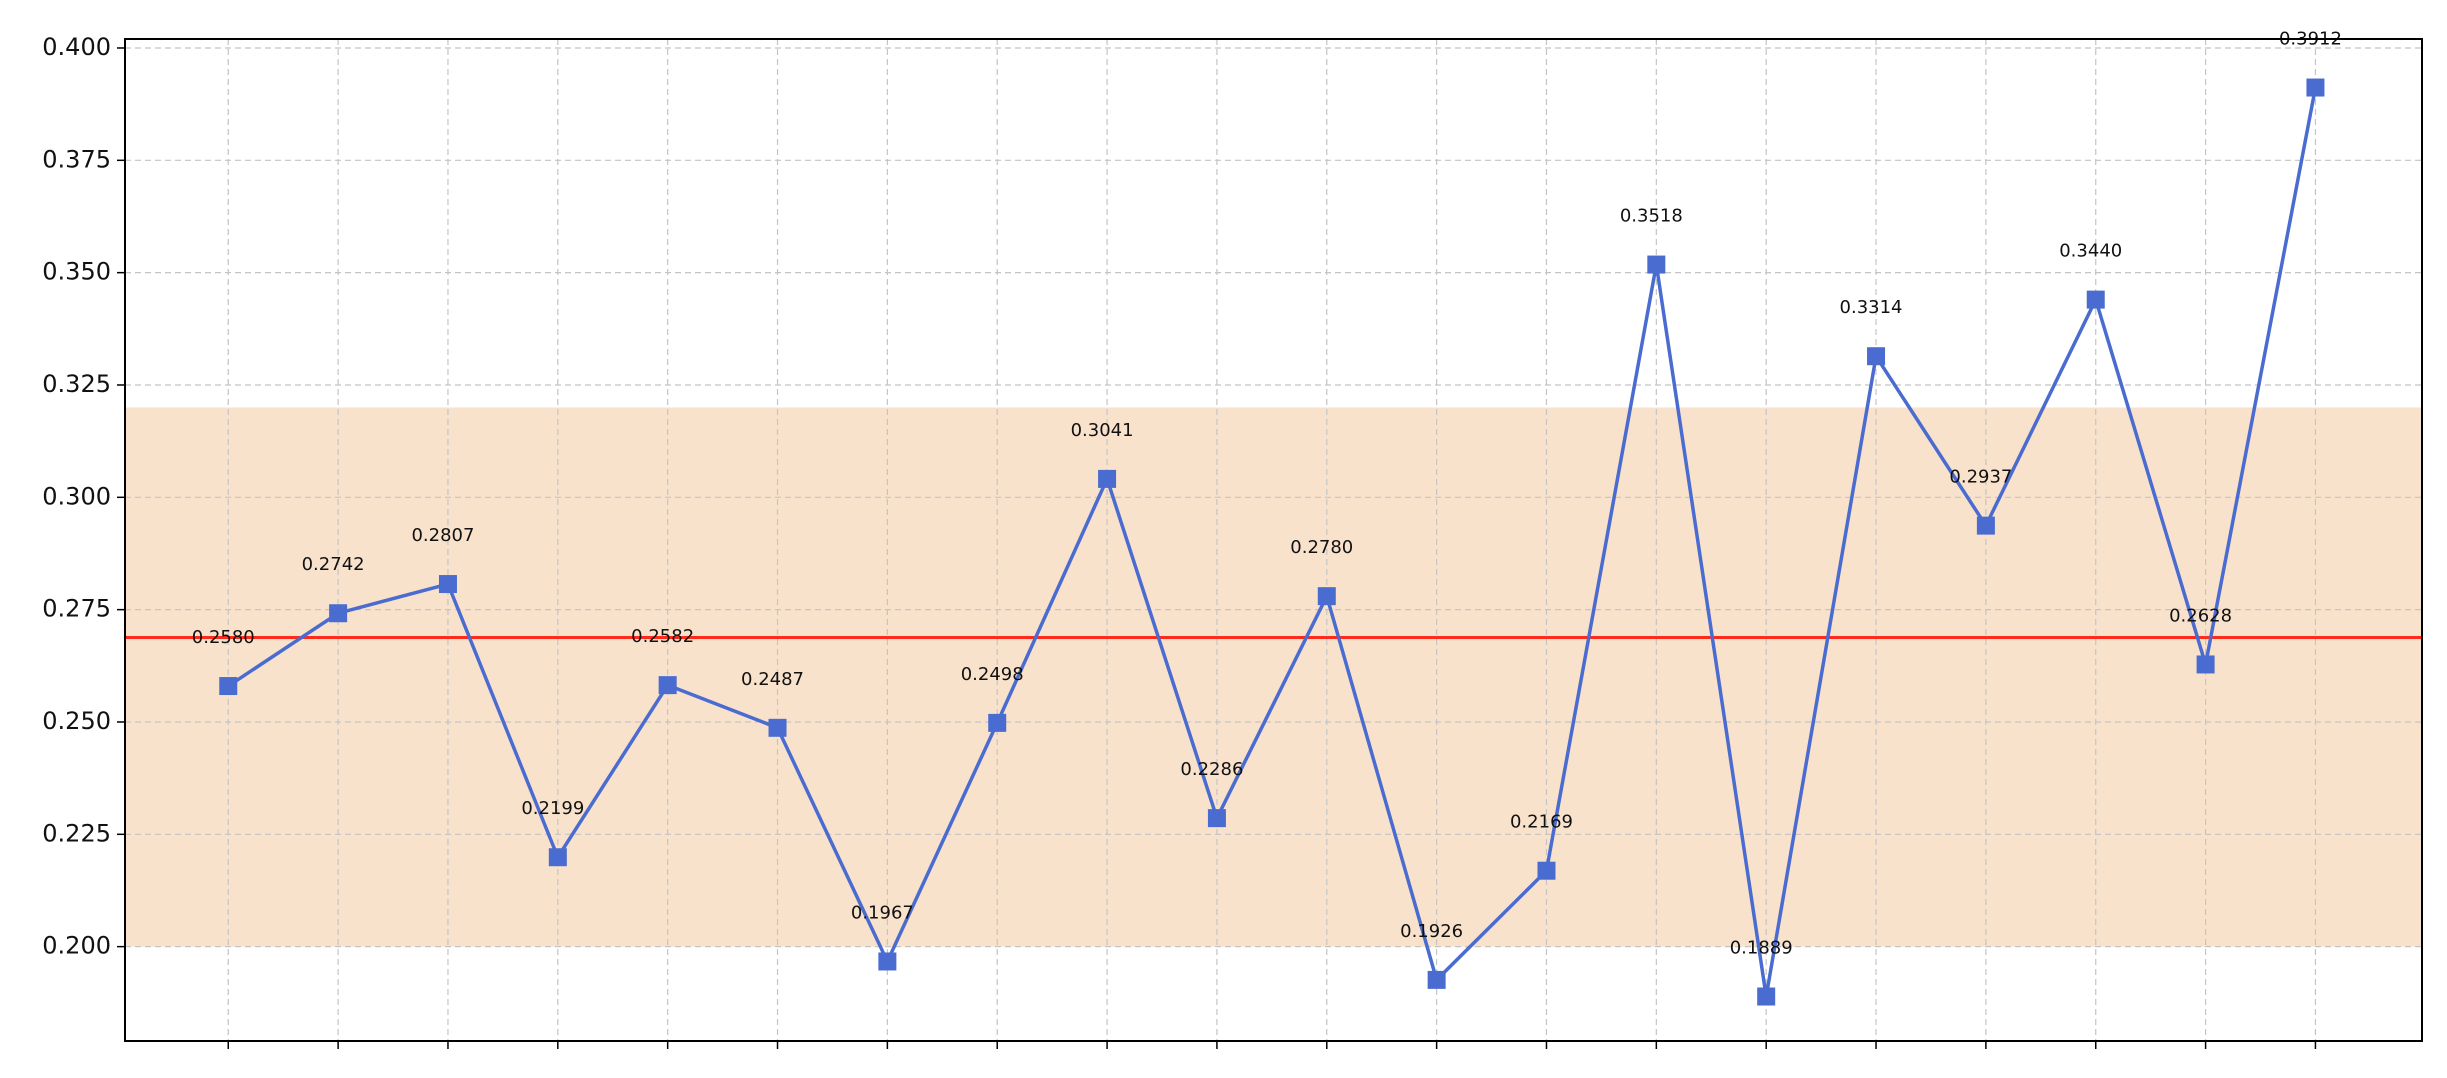 This screenshot has height=1078, width=2447. What do you see at coordinates (882, 912) in the screenshot?
I see `value-label: 0.1967` at bounding box center [882, 912].